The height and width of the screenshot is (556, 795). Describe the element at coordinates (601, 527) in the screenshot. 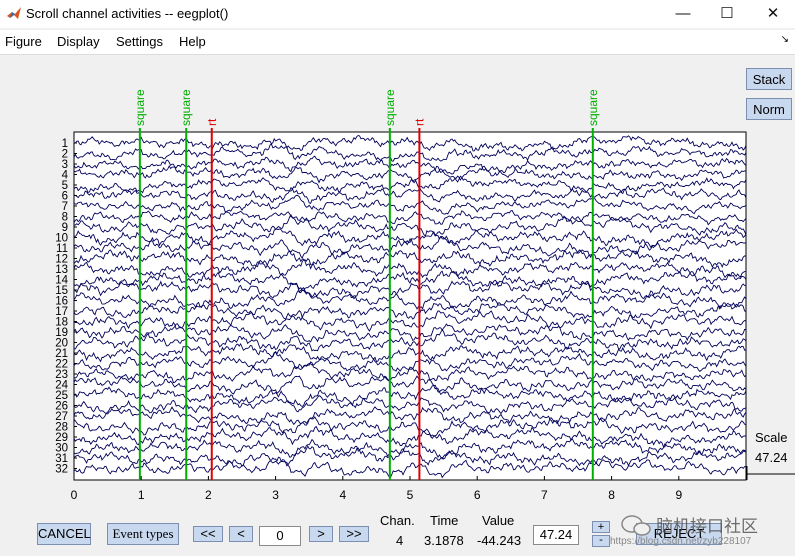

I see `scale-up-button: +` at that location.